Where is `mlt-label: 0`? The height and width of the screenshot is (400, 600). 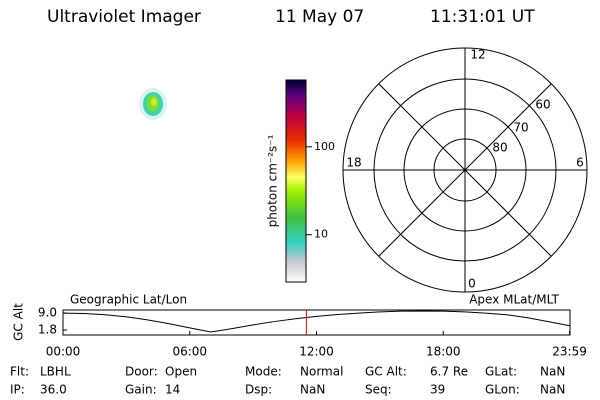 mlt-label: 0 is located at coordinates (472, 284).